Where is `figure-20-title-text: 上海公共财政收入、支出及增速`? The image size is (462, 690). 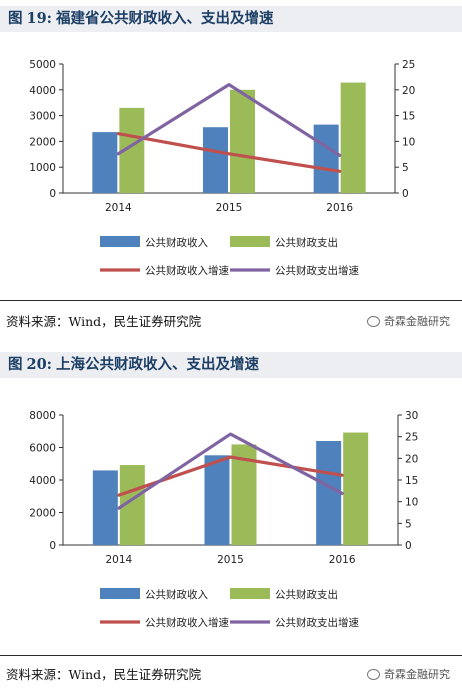
figure-20-title-text: 上海公共财政收入、支出及增速 is located at coordinates (158, 364).